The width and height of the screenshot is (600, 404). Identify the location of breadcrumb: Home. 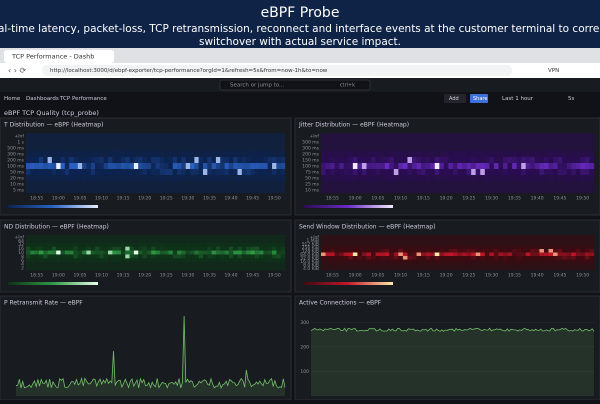
(12, 99).